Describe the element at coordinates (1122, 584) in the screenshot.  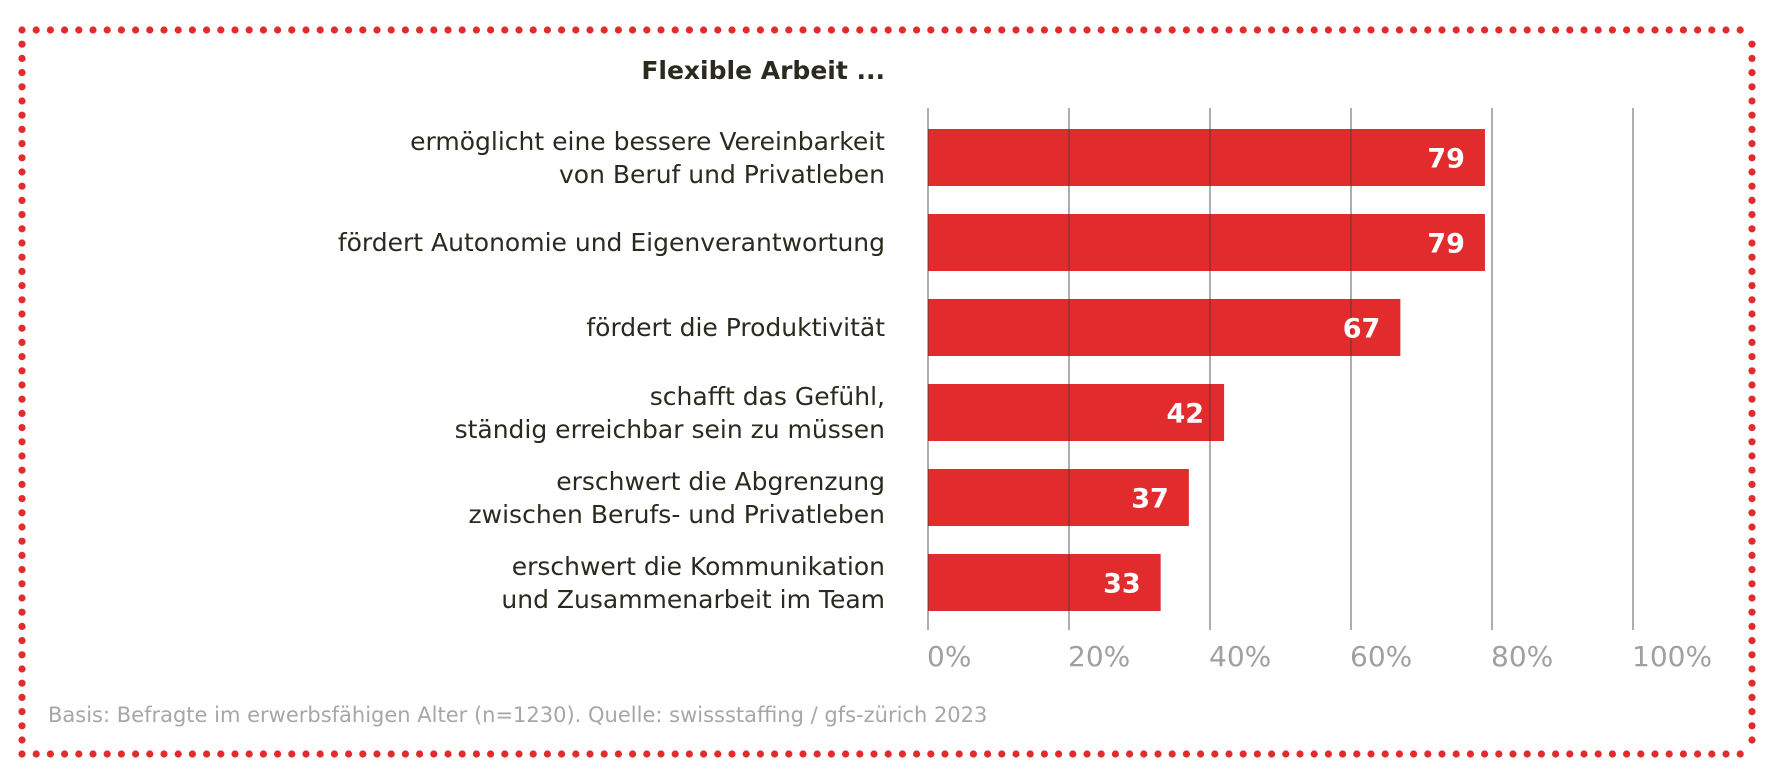
I see `data-label: 33` at that location.